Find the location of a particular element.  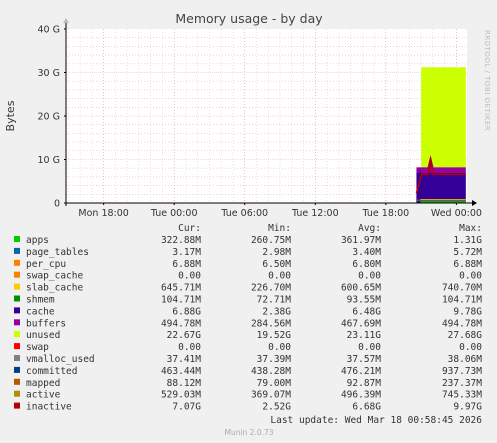

legend-series-name: mapped is located at coordinates (43, 383).